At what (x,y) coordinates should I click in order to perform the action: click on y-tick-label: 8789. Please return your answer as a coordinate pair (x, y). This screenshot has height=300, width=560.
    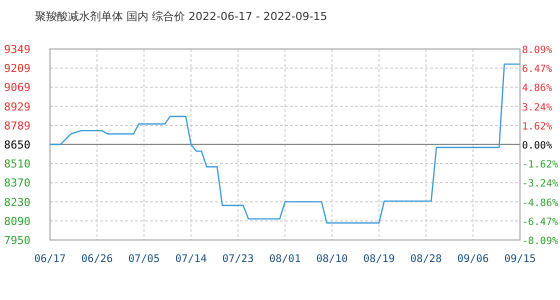
    Looking at the image, I should click on (17, 125).